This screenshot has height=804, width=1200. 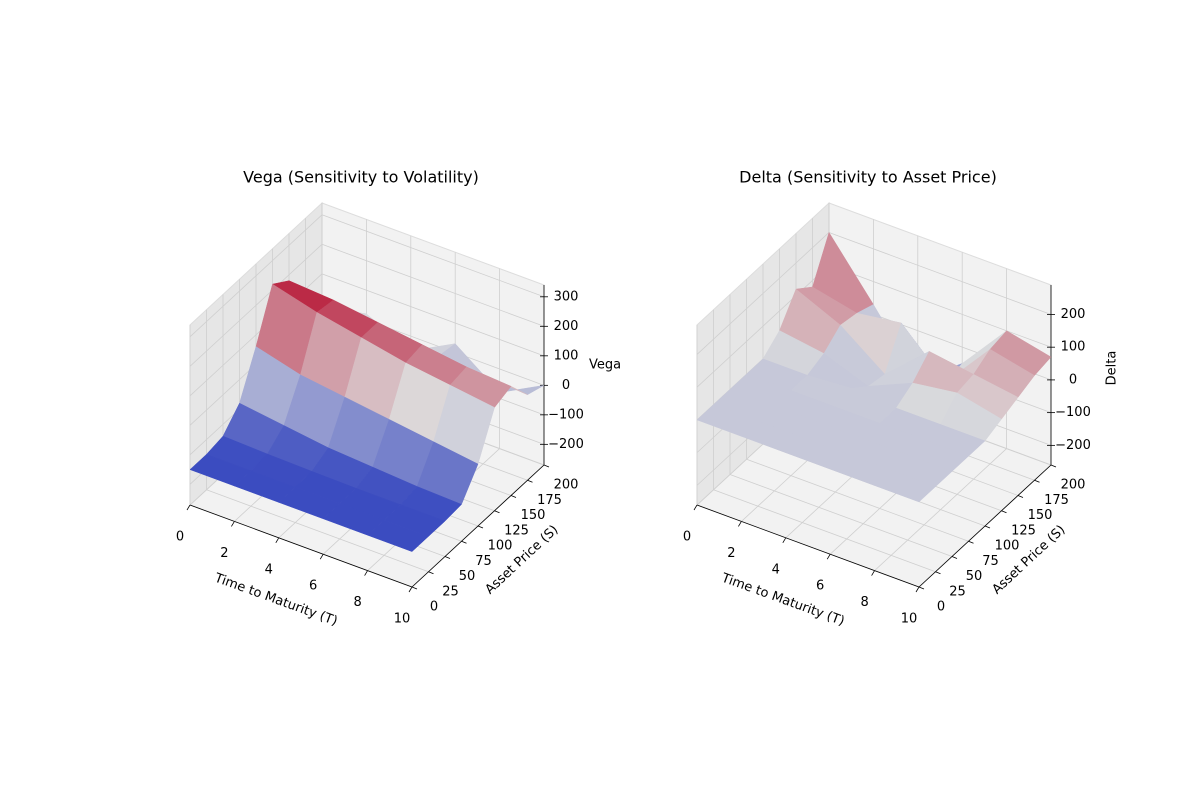 I want to click on z-axis-label: Delta, so click(x=1112, y=368).